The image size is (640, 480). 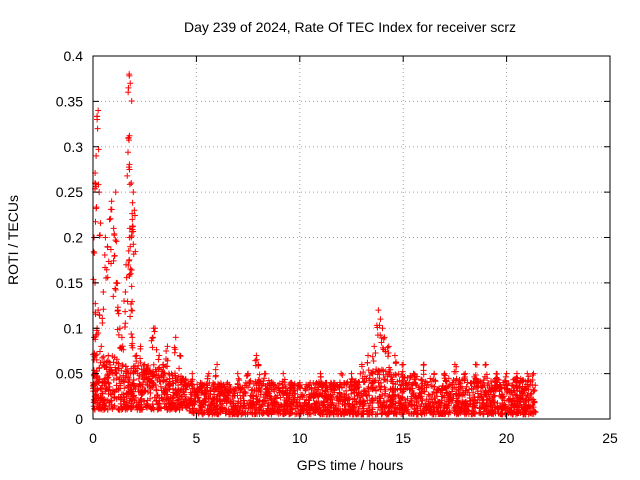 I want to click on x-tick-label: 10, so click(x=300, y=438).